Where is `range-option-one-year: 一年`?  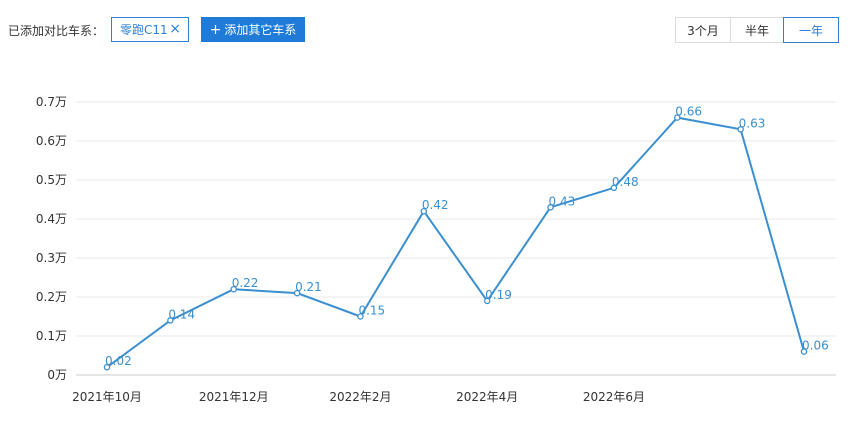
range-option-one-year: 一年 is located at coordinates (811, 30).